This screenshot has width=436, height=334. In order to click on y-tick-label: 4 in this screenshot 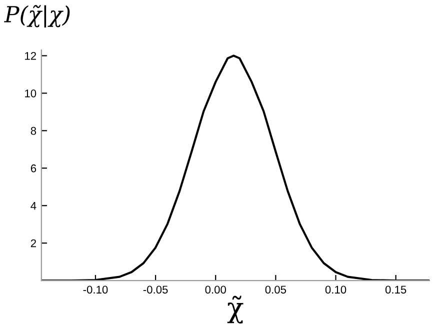, I will do `click(33, 206)`.